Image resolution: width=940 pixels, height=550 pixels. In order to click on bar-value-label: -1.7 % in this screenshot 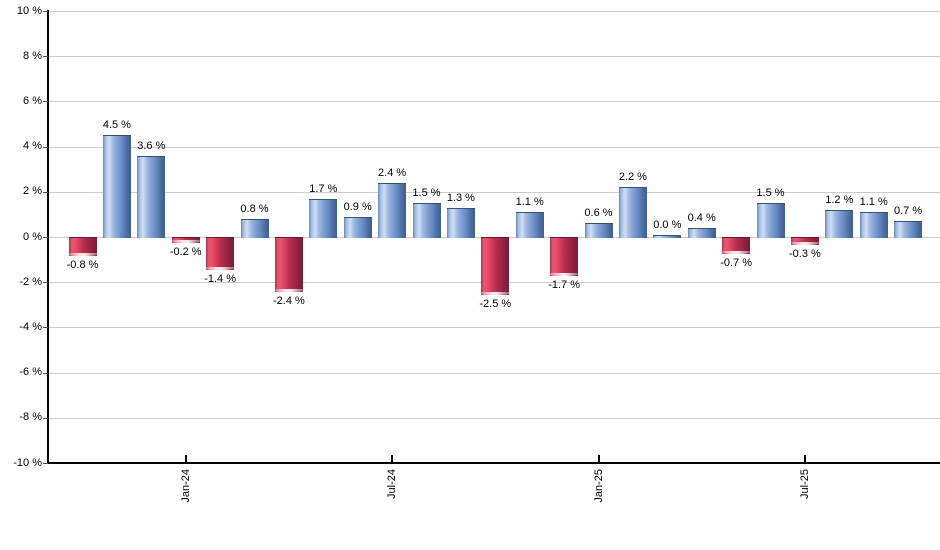, I will do `click(564, 285)`.